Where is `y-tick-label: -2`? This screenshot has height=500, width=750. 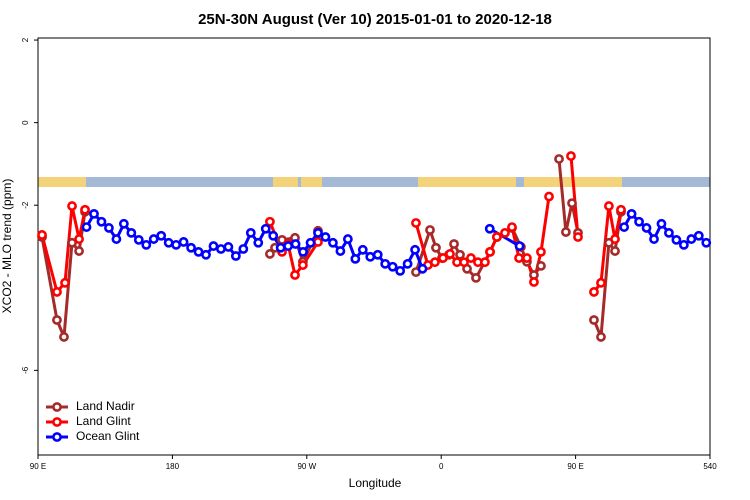
y-tick-label: -2 is located at coordinates (25, 205).